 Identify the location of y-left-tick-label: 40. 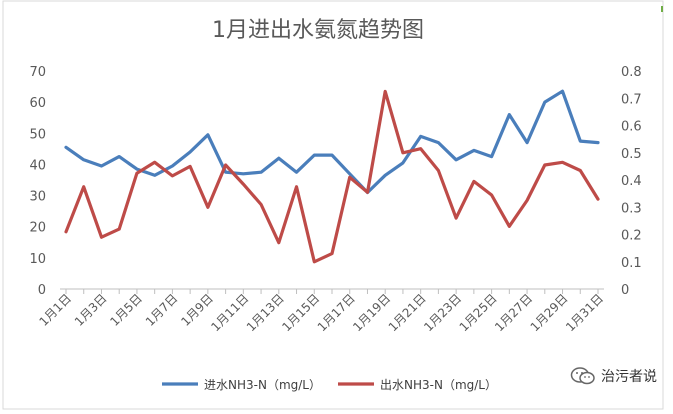
(37, 165).